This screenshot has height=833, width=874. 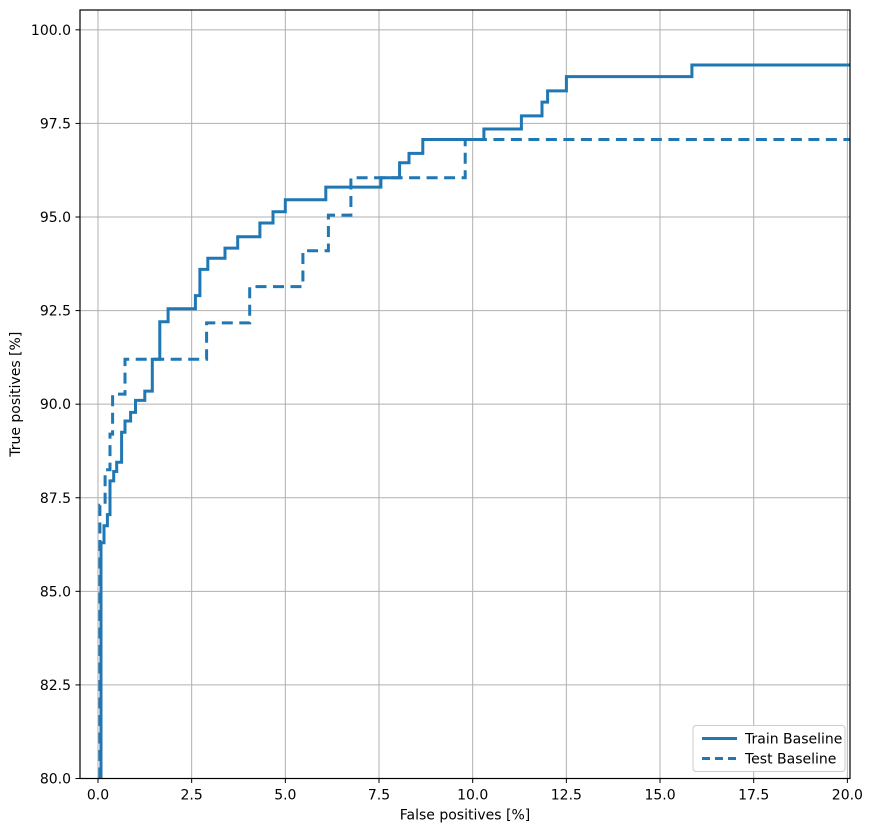 What do you see at coordinates (659, 796) in the screenshot?
I see `x-tick-label: 15.0` at bounding box center [659, 796].